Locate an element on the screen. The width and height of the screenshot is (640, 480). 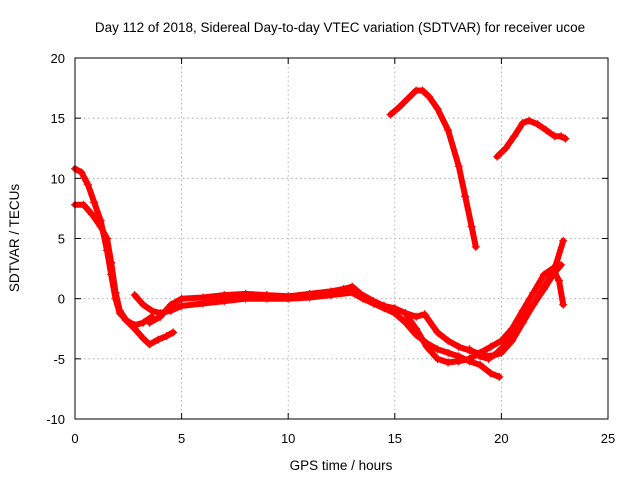
y-tick-label: -5 is located at coordinates (59, 359).